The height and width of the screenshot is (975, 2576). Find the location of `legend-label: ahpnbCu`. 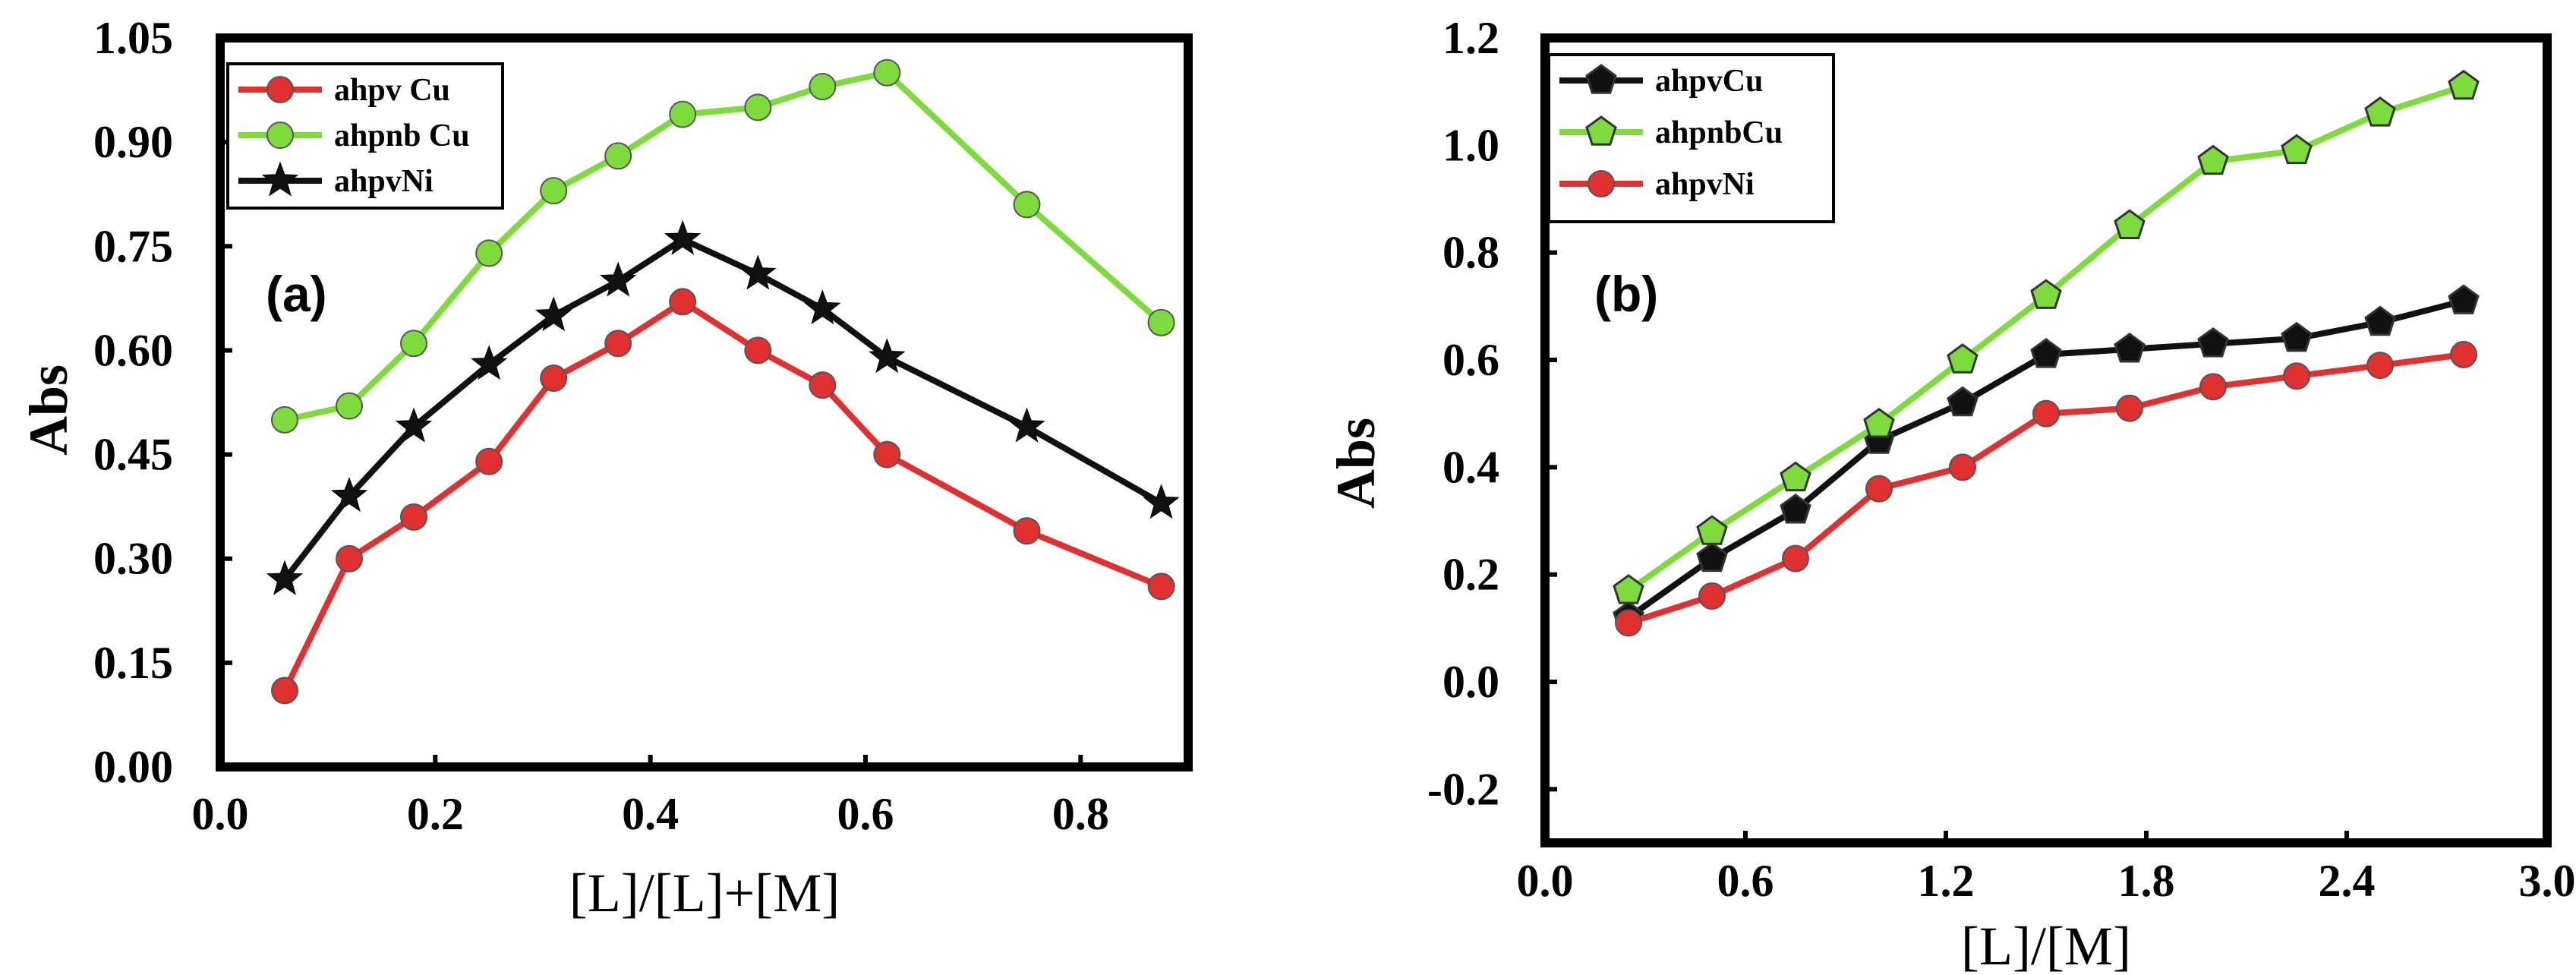

legend-label: ahpnbCu is located at coordinates (1719, 132).